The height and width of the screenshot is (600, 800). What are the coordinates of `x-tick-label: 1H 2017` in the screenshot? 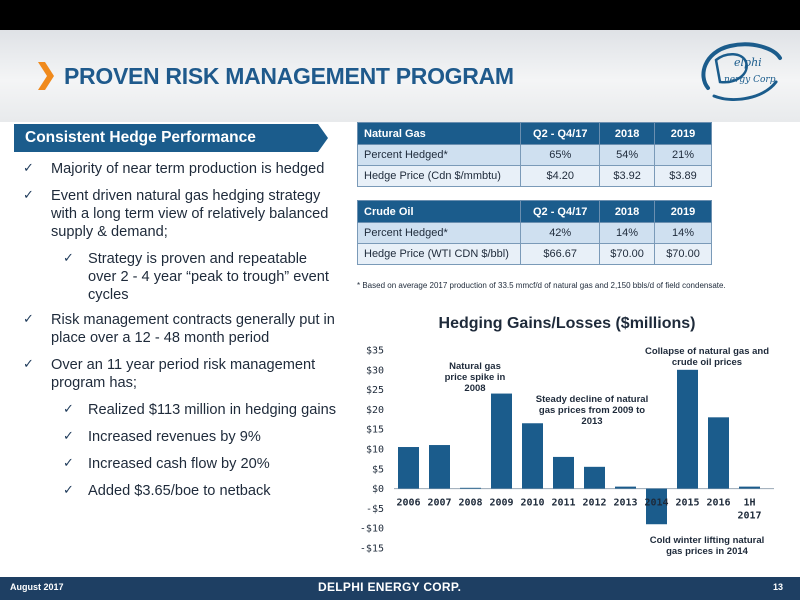 It's located at (749, 510).